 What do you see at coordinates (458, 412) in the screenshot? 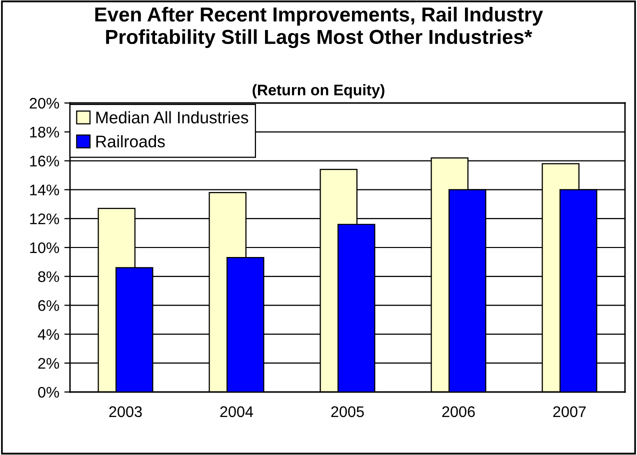
I see `x-tick-label: 2006` at bounding box center [458, 412].